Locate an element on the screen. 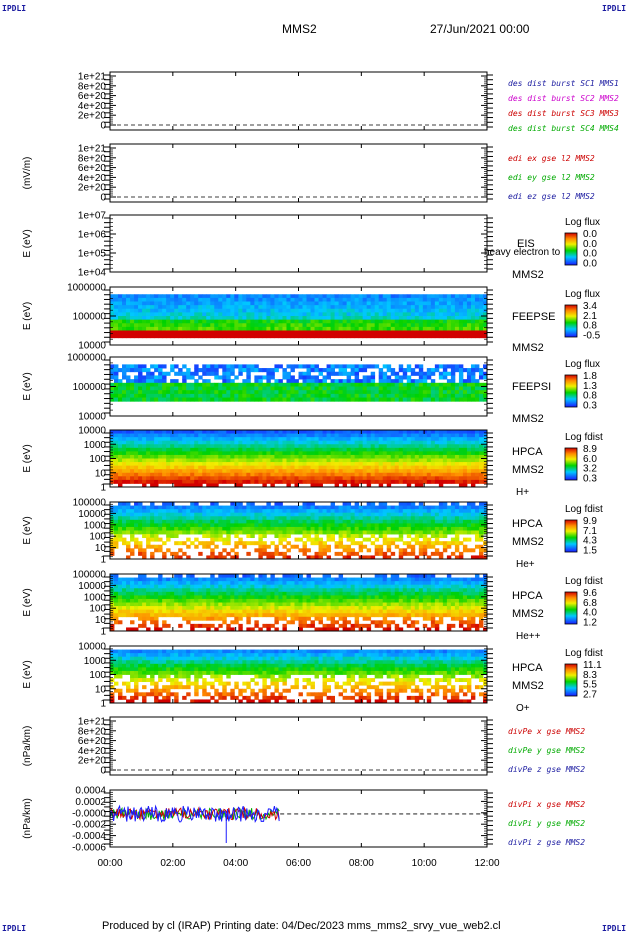  colorbar is located at coordinates (571, 391).